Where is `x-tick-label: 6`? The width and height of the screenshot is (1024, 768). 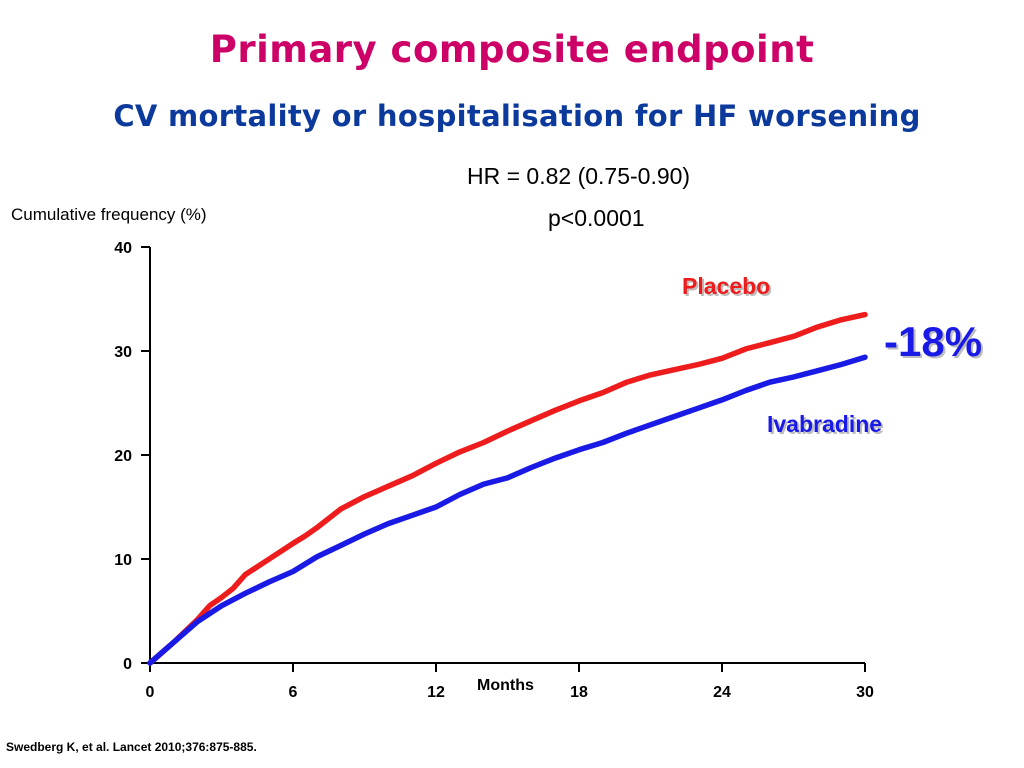 x-tick-label: 6 is located at coordinates (293, 692).